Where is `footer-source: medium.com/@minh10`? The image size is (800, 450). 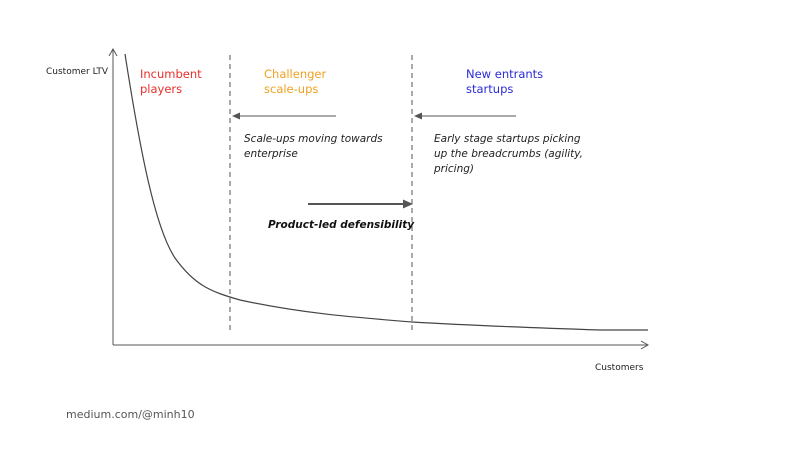 footer-source: medium.com/@minh10 is located at coordinates (130, 414).